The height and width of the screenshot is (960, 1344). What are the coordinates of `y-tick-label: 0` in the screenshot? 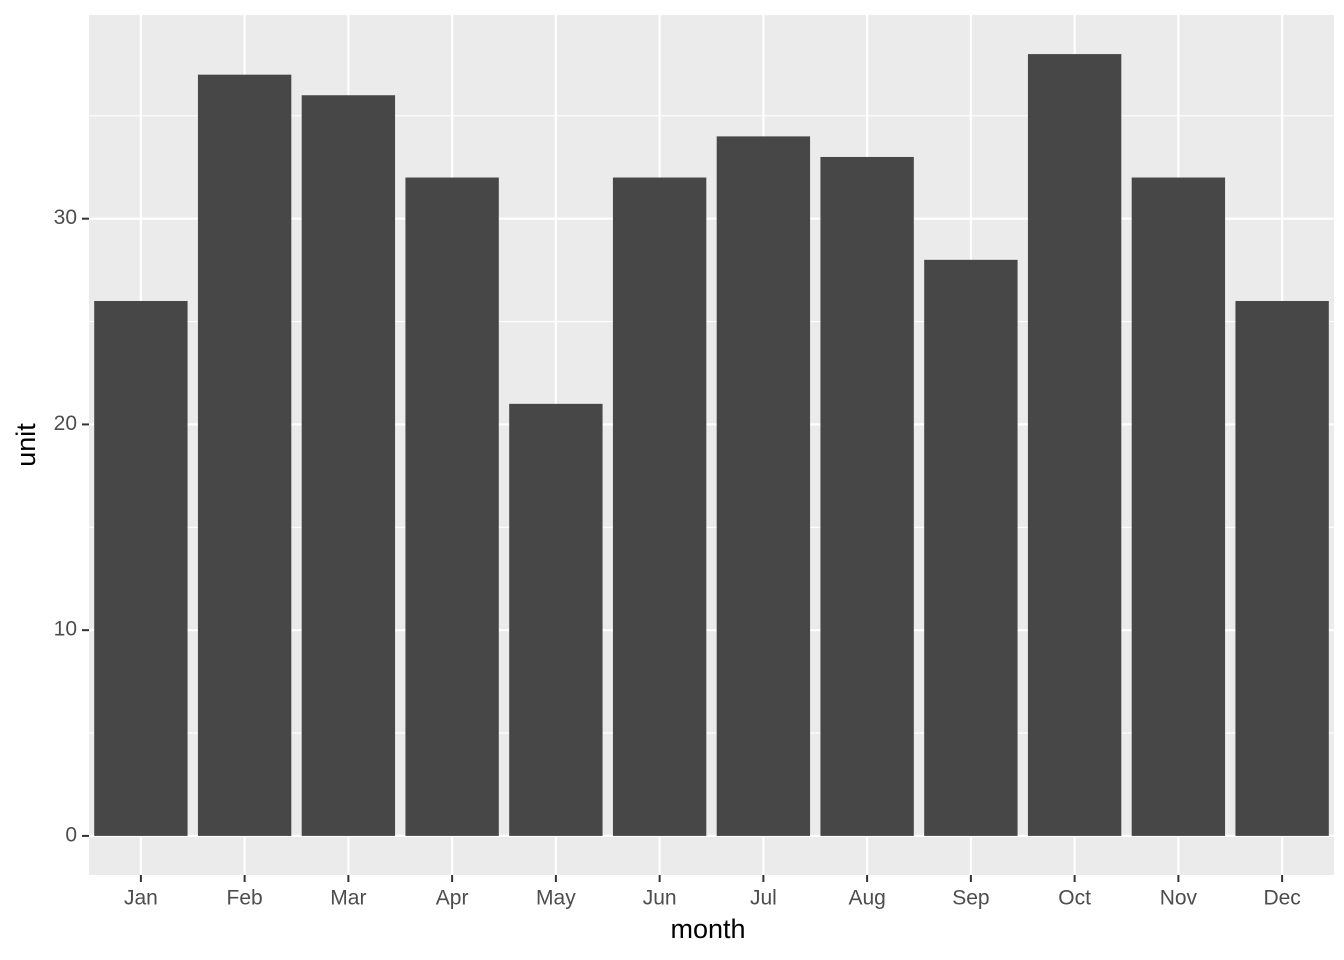 It's located at (71, 834).